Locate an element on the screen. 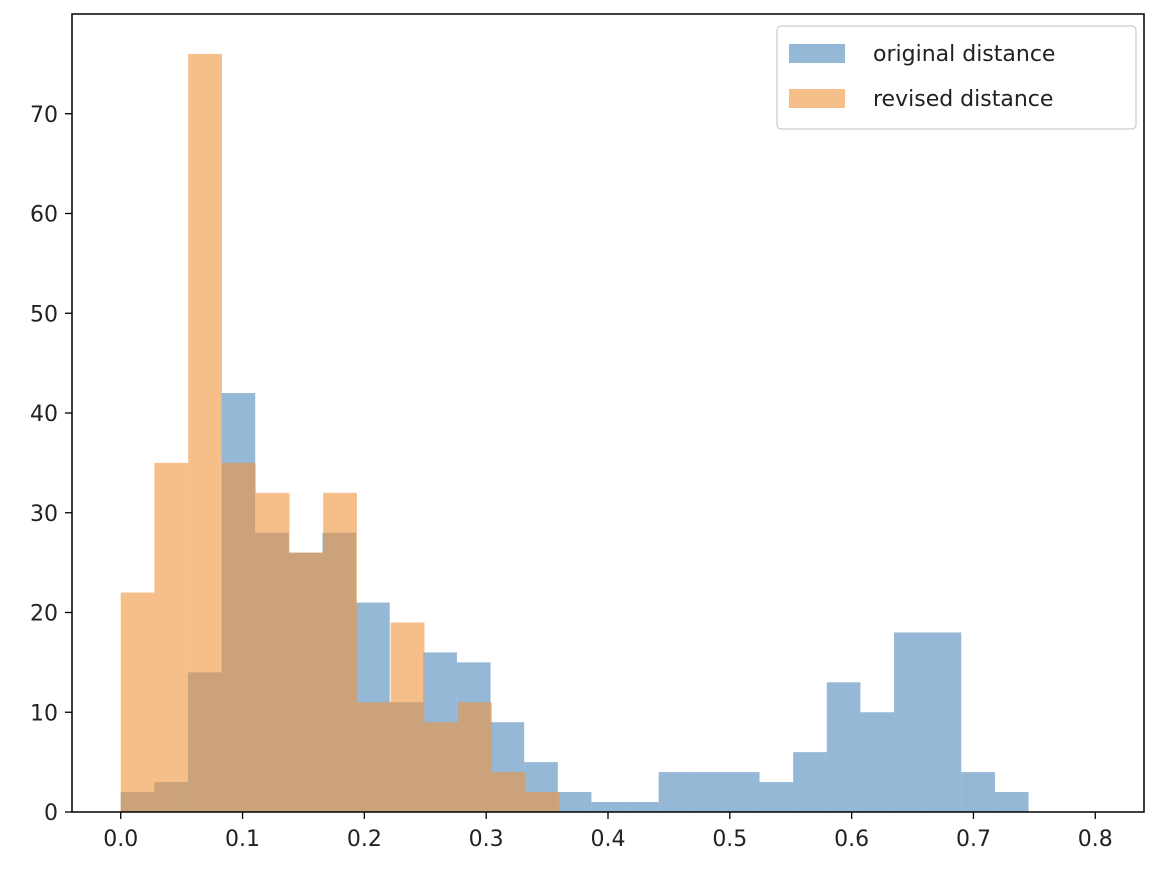 This screenshot has height=872, width=1162. x-tick-label: 0.3 is located at coordinates (486, 839).